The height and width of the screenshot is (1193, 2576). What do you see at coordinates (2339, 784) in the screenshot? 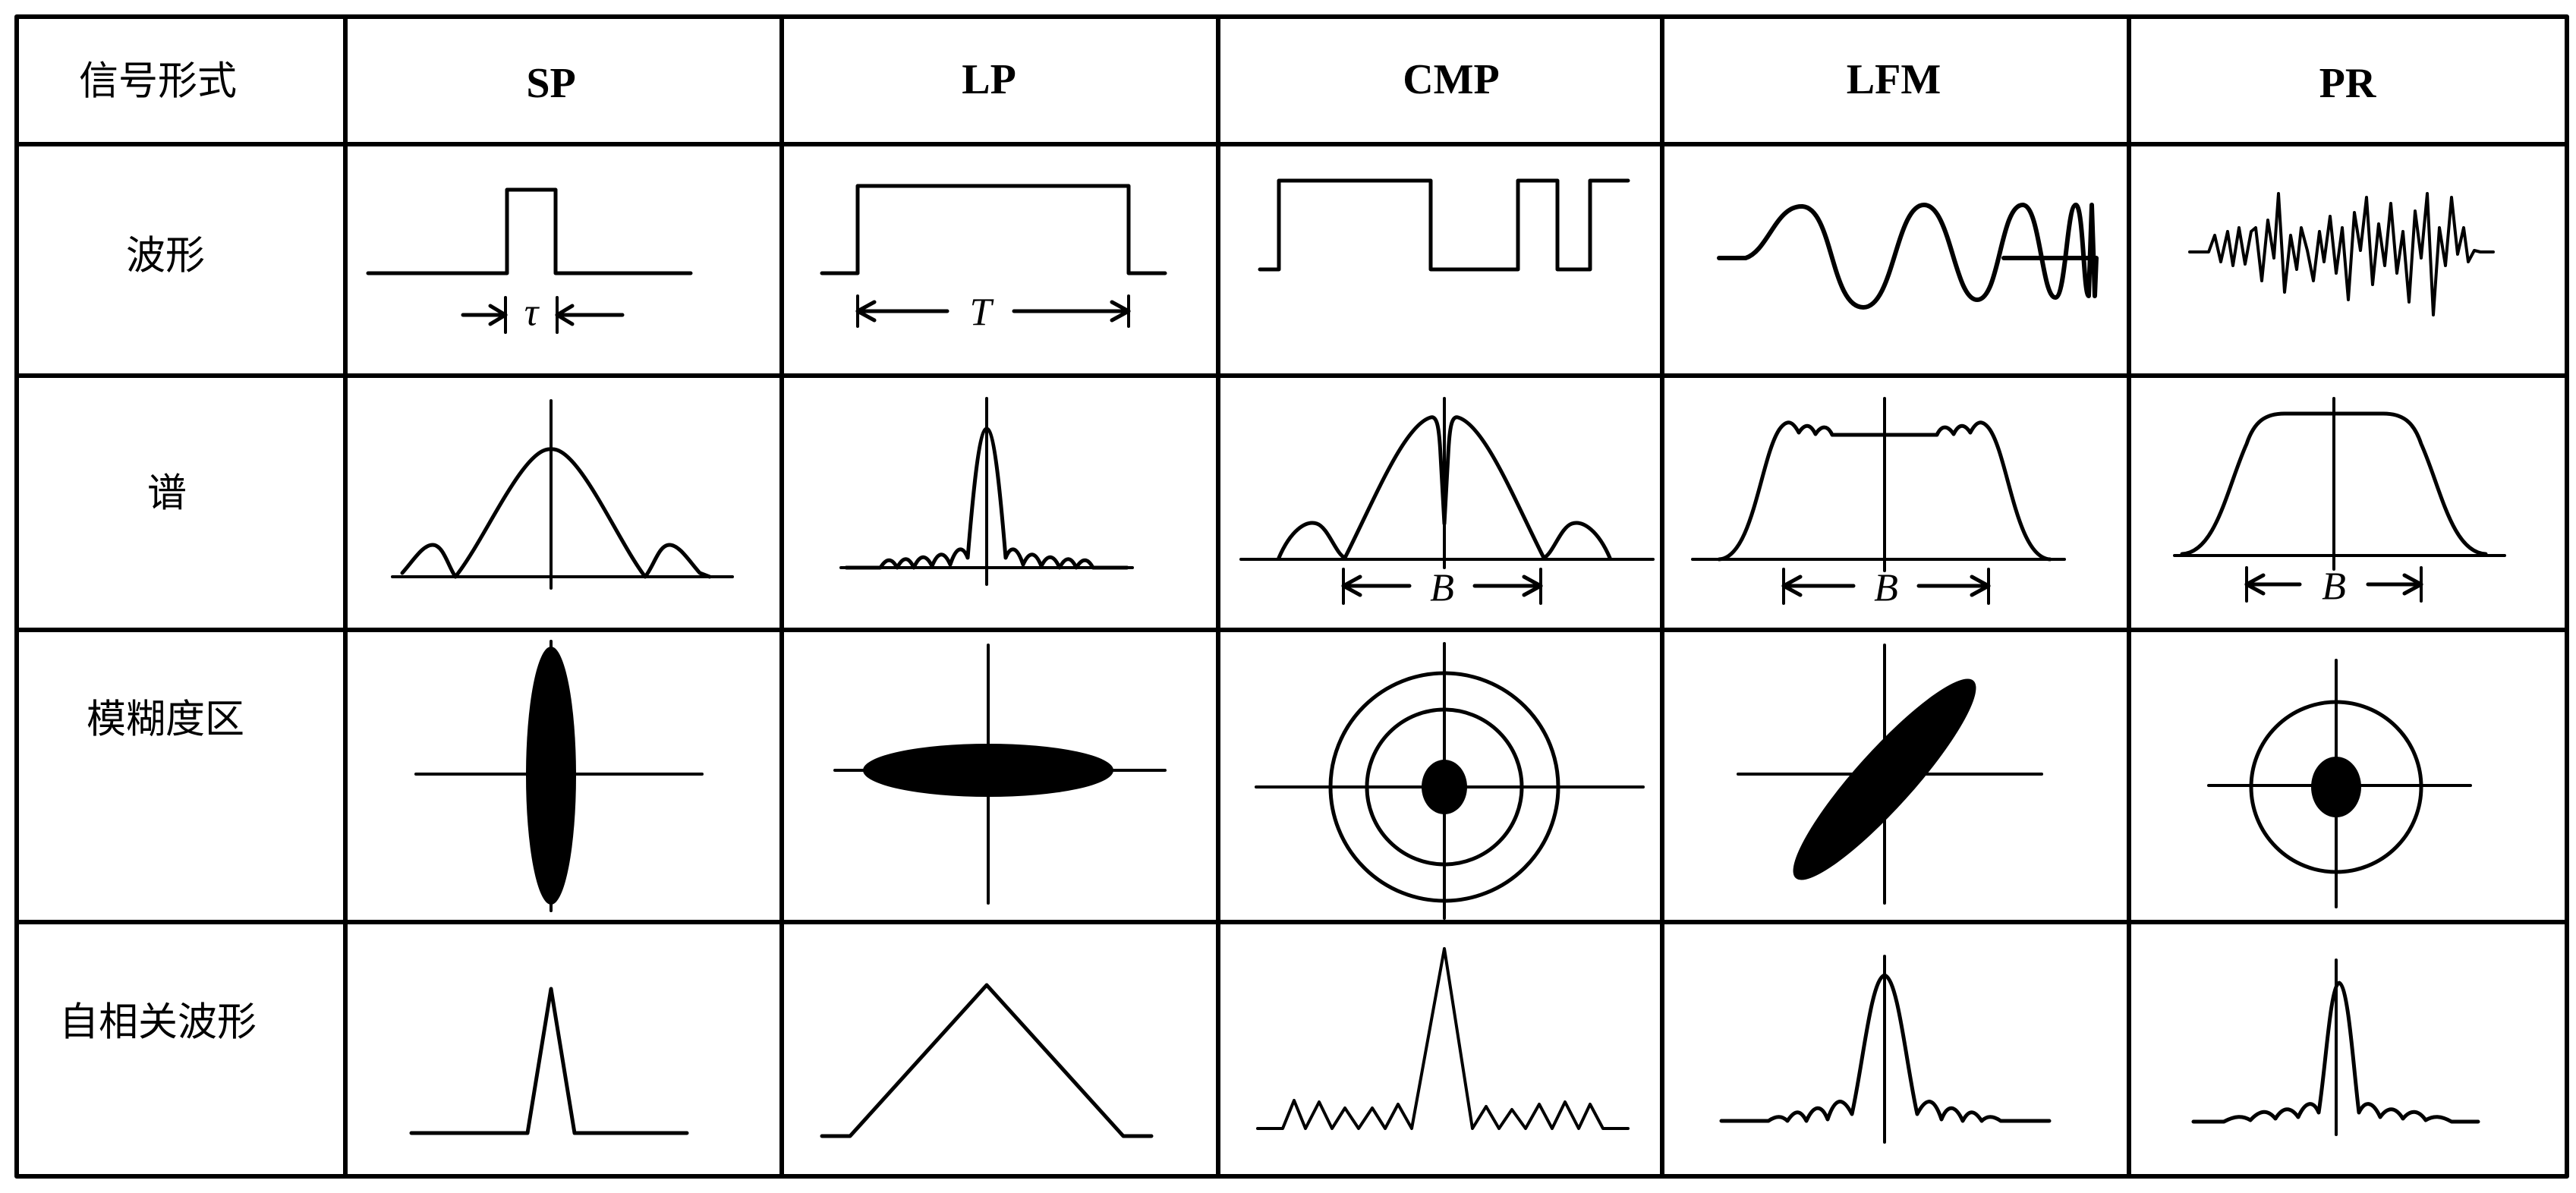
I see `pr-ambiguity` at bounding box center [2339, 784].